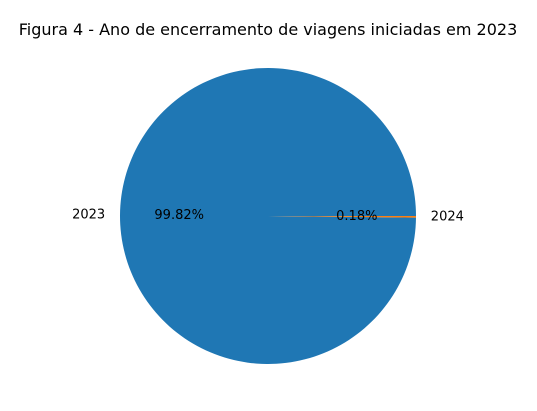 This screenshot has width=537, height=411. Describe the element at coordinates (447, 216) in the screenshot. I see `slice-category-label: 2024` at that location.